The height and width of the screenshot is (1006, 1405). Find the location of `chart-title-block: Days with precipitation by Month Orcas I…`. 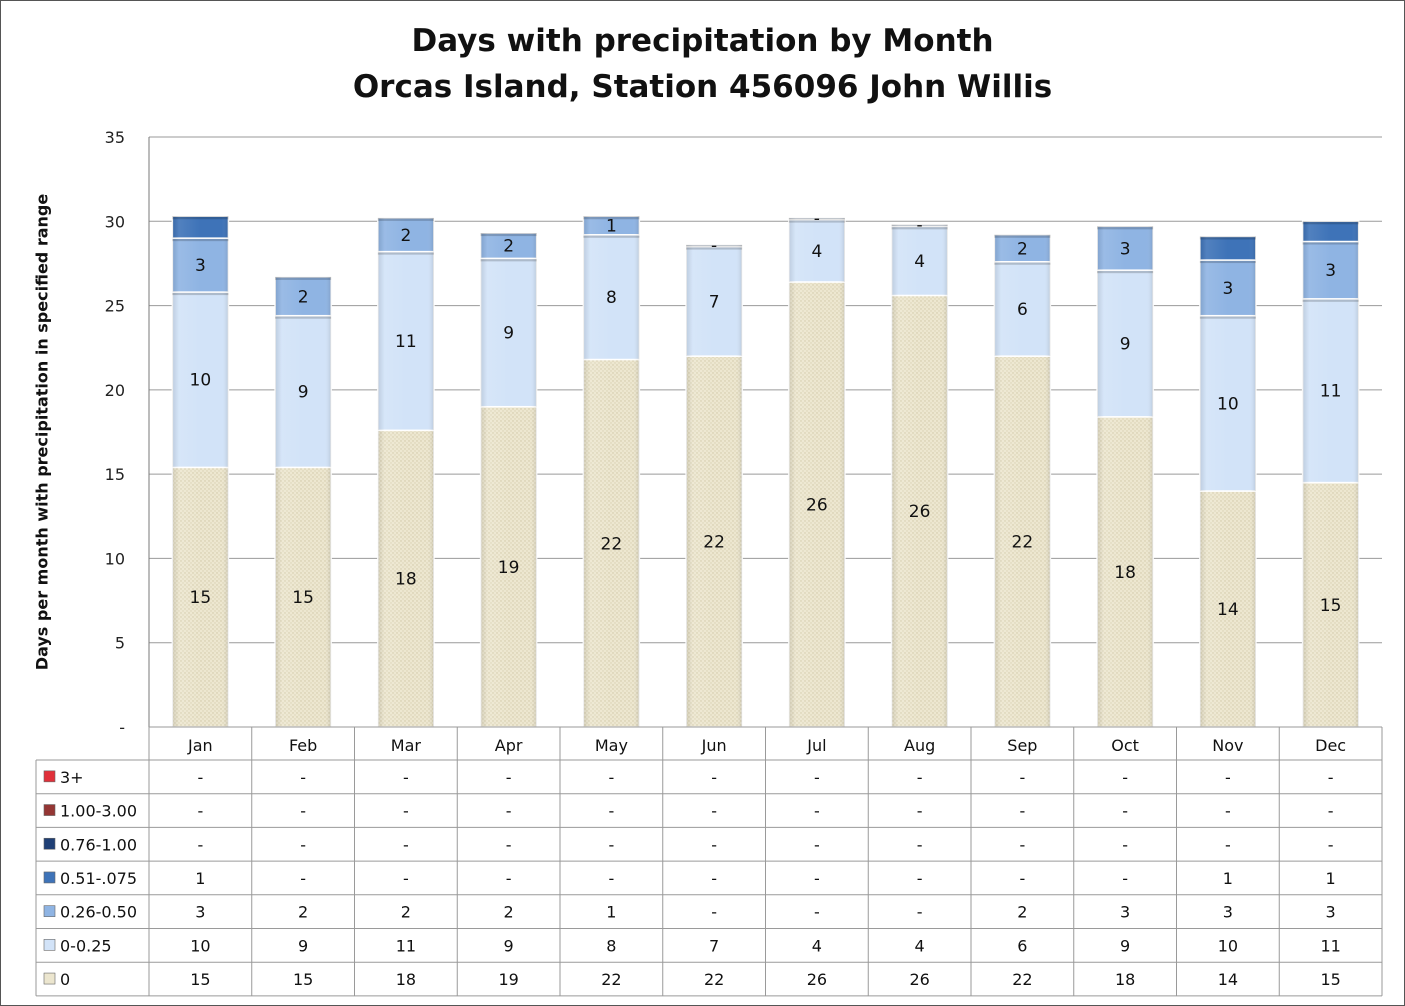

chart-title-block: Days with precipitation by Month Orcas I… is located at coordinates (702, 64).